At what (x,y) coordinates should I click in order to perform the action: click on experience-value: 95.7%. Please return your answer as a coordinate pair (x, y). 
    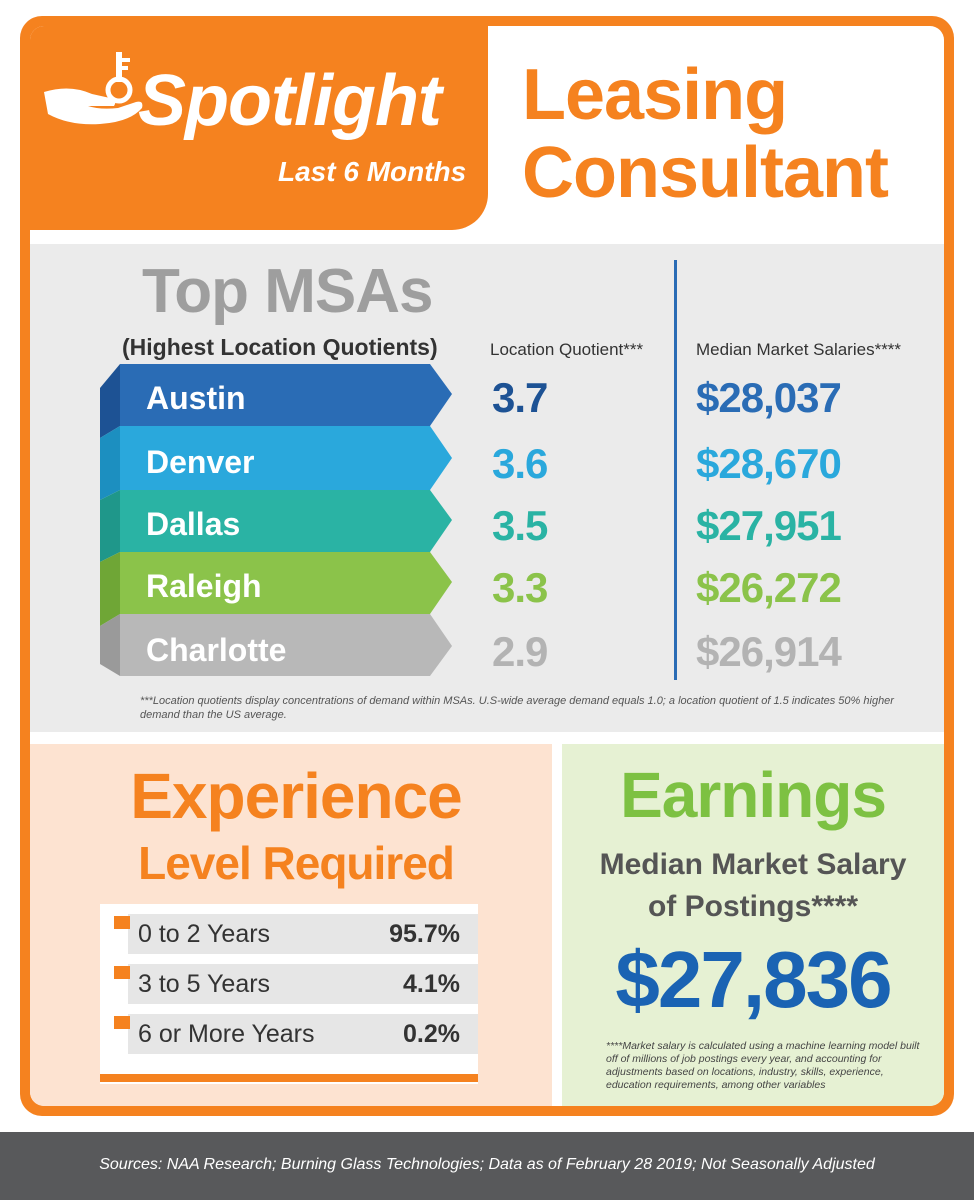
    Looking at the image, I should click on (424, 934).